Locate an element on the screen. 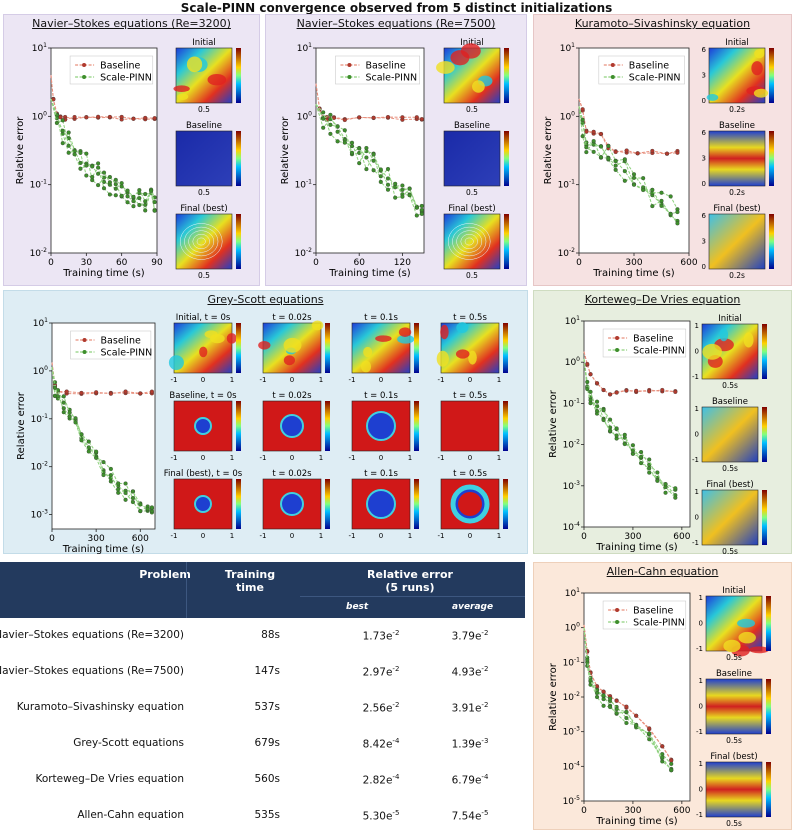 This screenshot has height=834, width=793. inset-y-tick: 6 is located at coordinates (704, 50).